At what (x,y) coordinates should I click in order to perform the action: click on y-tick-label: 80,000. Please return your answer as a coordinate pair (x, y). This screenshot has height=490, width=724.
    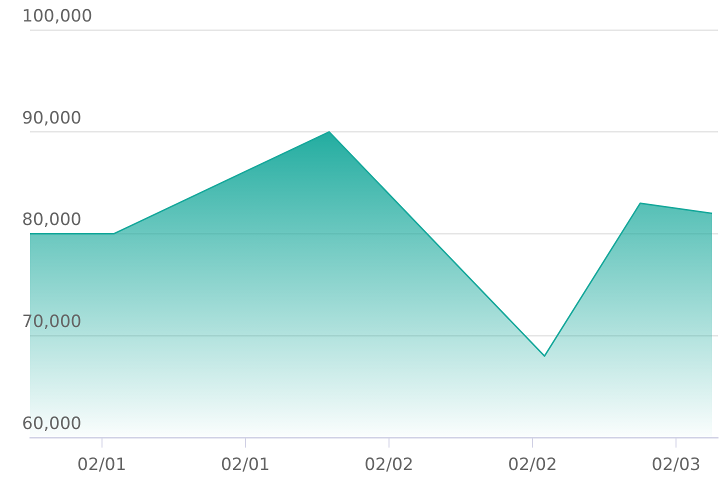
    Looking at the image, I should click on (52, 220).